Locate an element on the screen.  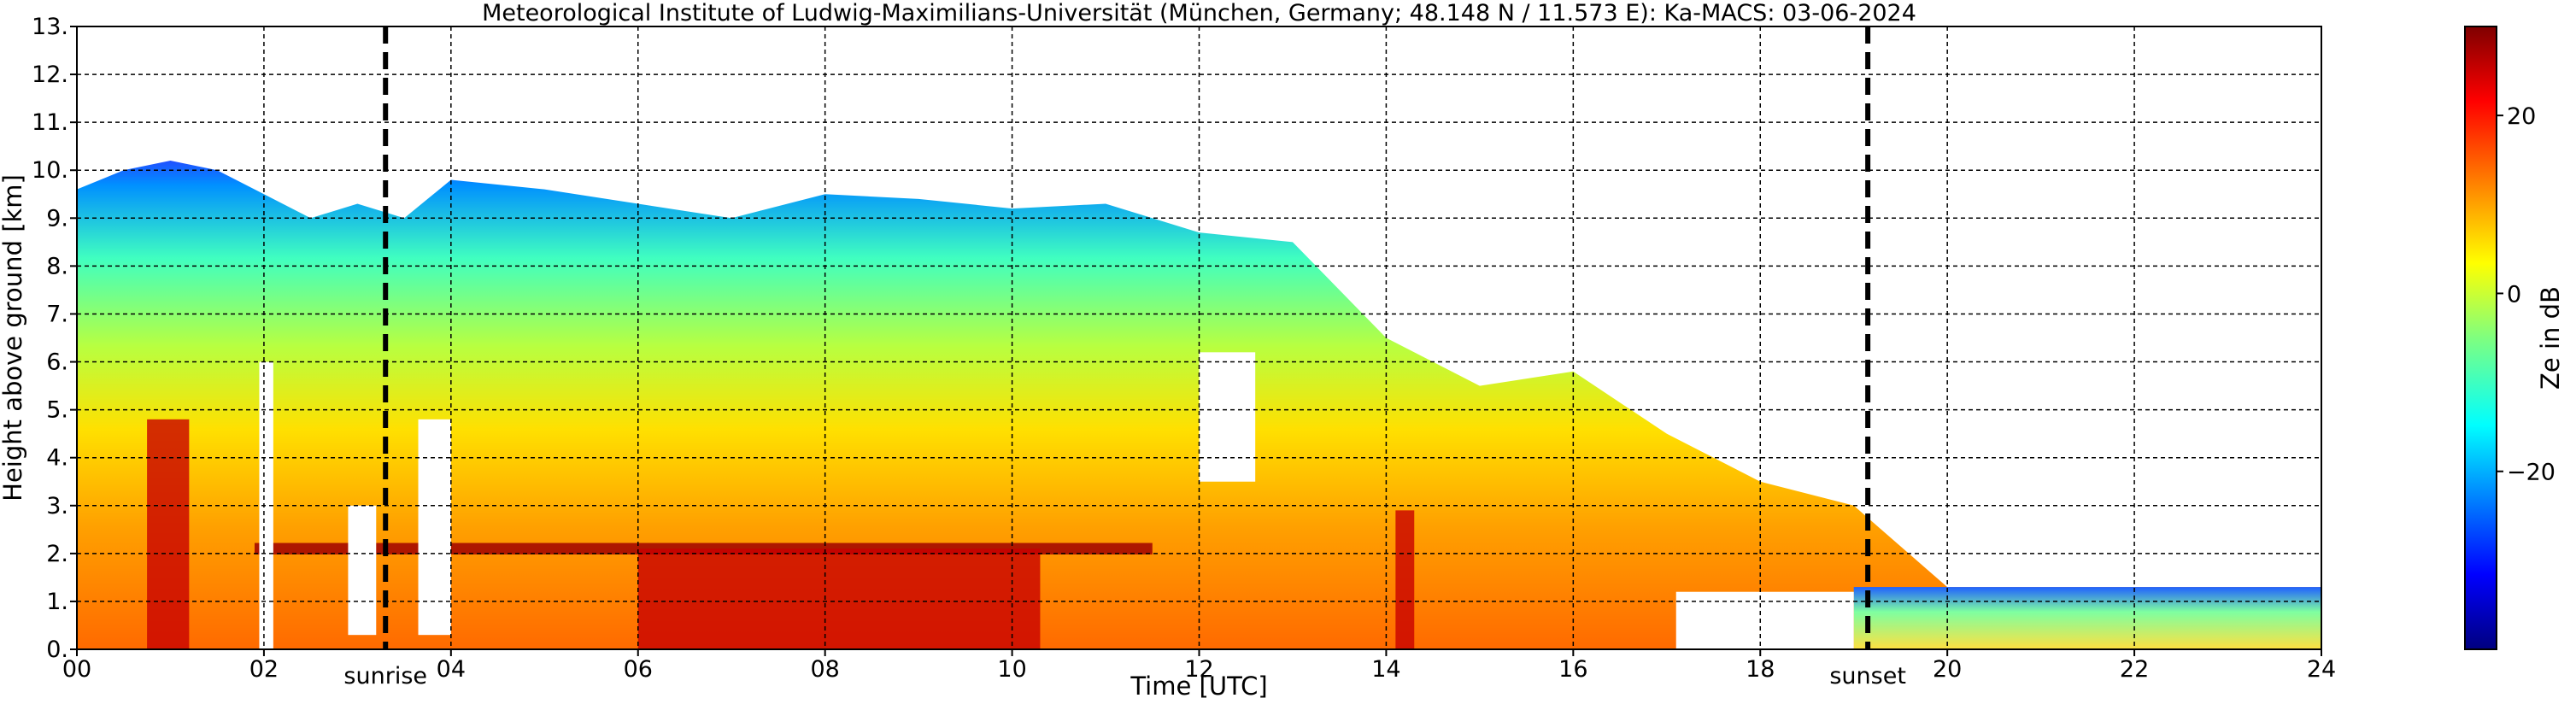
low-cloud-layer is located at coordinates (2087, 618).